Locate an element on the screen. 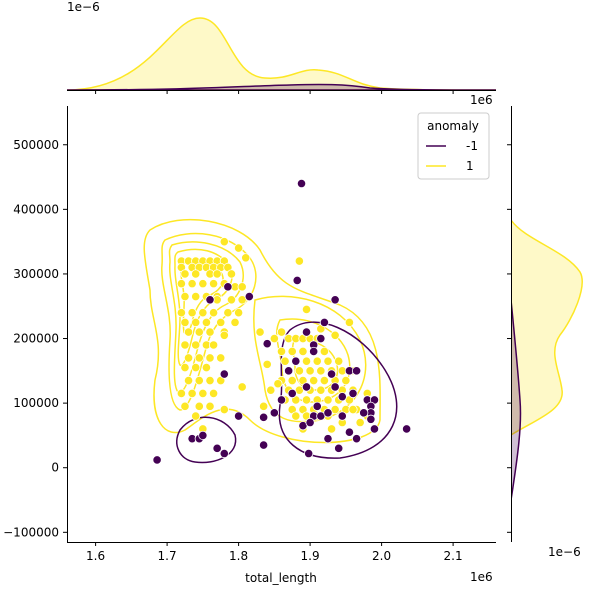 The image size is (600, 604). x-axis-offset-label: 1e6 is located at coordinates (481, 577).